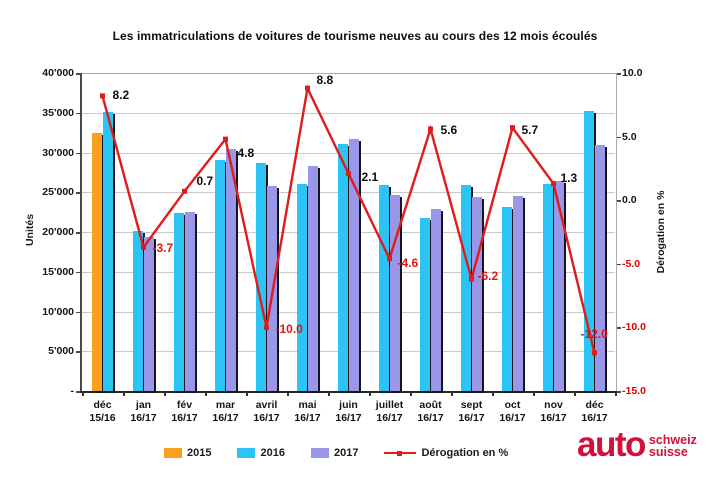  Describe the element at coordinates (289, 329) in the screenshot. I see `derogation-value-label: -10.0` at that location.